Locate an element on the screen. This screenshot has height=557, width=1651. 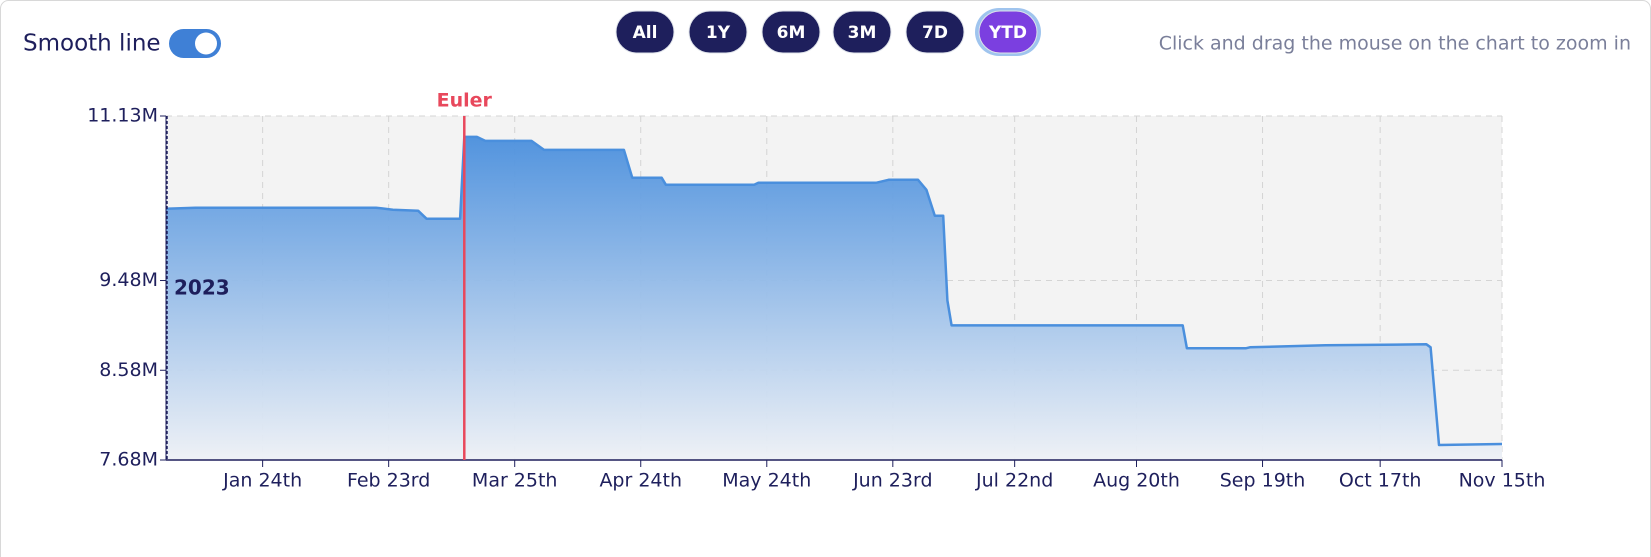
button-label: 7D is located at coordinates (935, 33).